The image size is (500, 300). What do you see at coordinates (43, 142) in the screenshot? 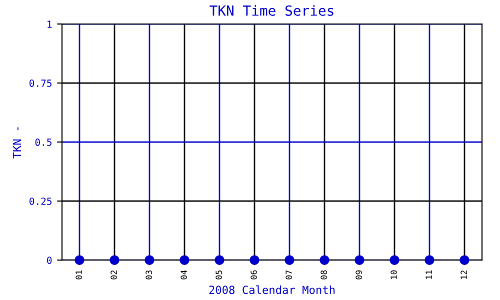
I see `y-tick-label: 0.5` at bounding box center [43, 142].